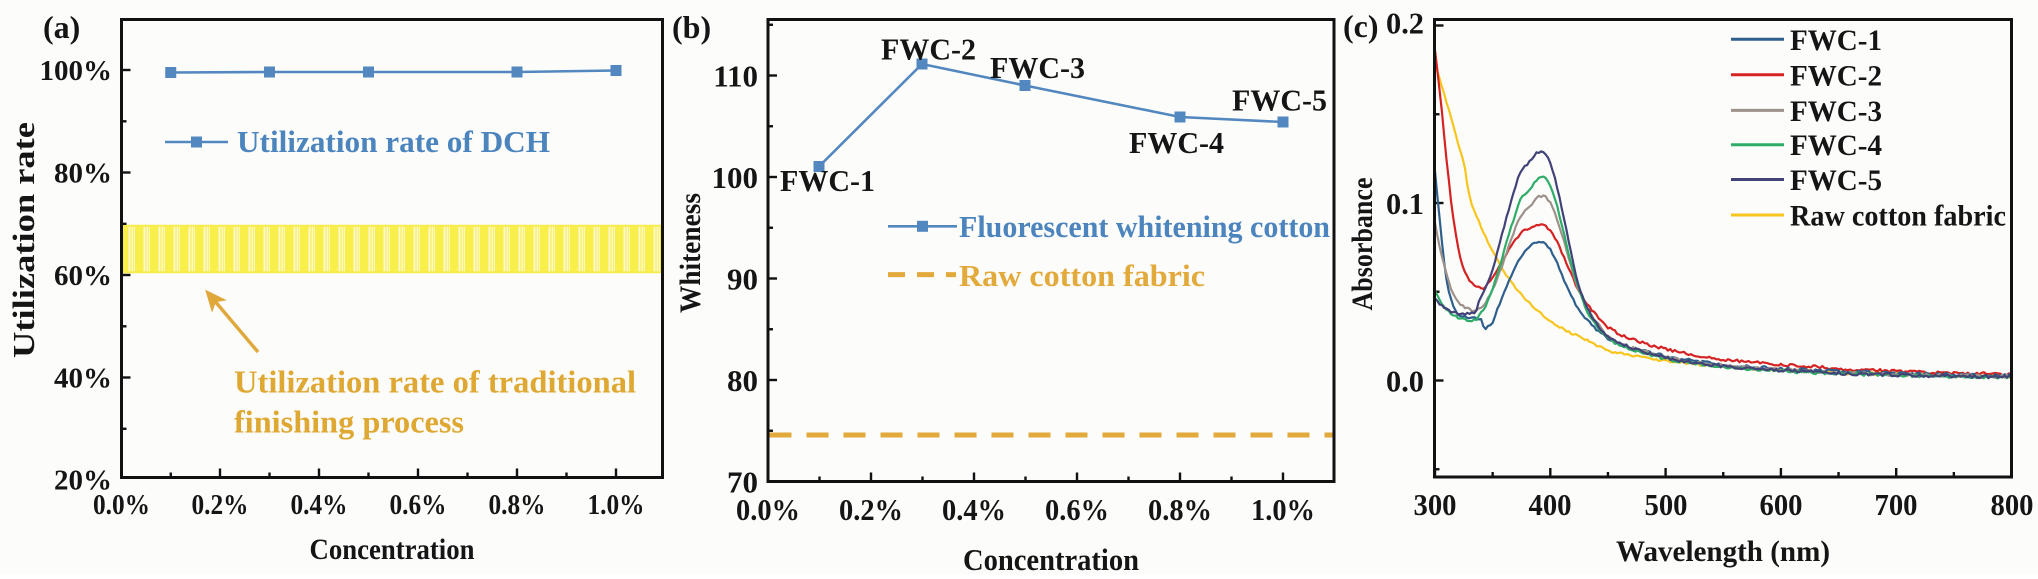  Describe the element at coordinates (735, 177) in the screenshot. I see `svg-text: 100` at that location.